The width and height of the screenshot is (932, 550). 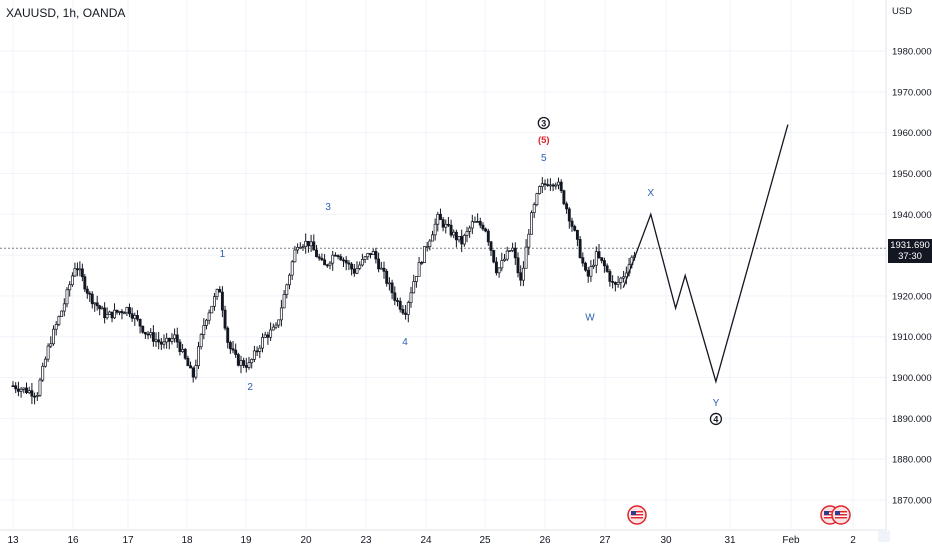 I want to click on price-axis-currency: USD, so click(x=902, y=11).